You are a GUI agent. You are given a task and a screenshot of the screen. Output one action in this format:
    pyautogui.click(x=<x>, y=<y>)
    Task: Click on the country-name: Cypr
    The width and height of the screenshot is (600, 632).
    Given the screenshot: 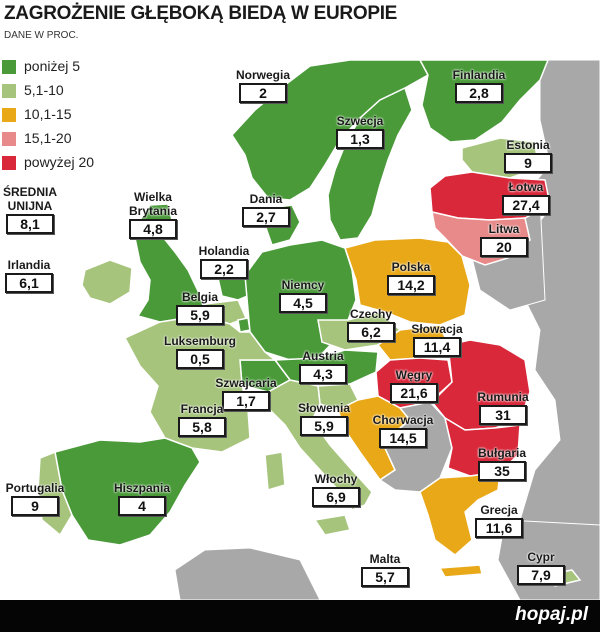 What is the action you would take?
    pyautogui.click(x=541, y=557)
    